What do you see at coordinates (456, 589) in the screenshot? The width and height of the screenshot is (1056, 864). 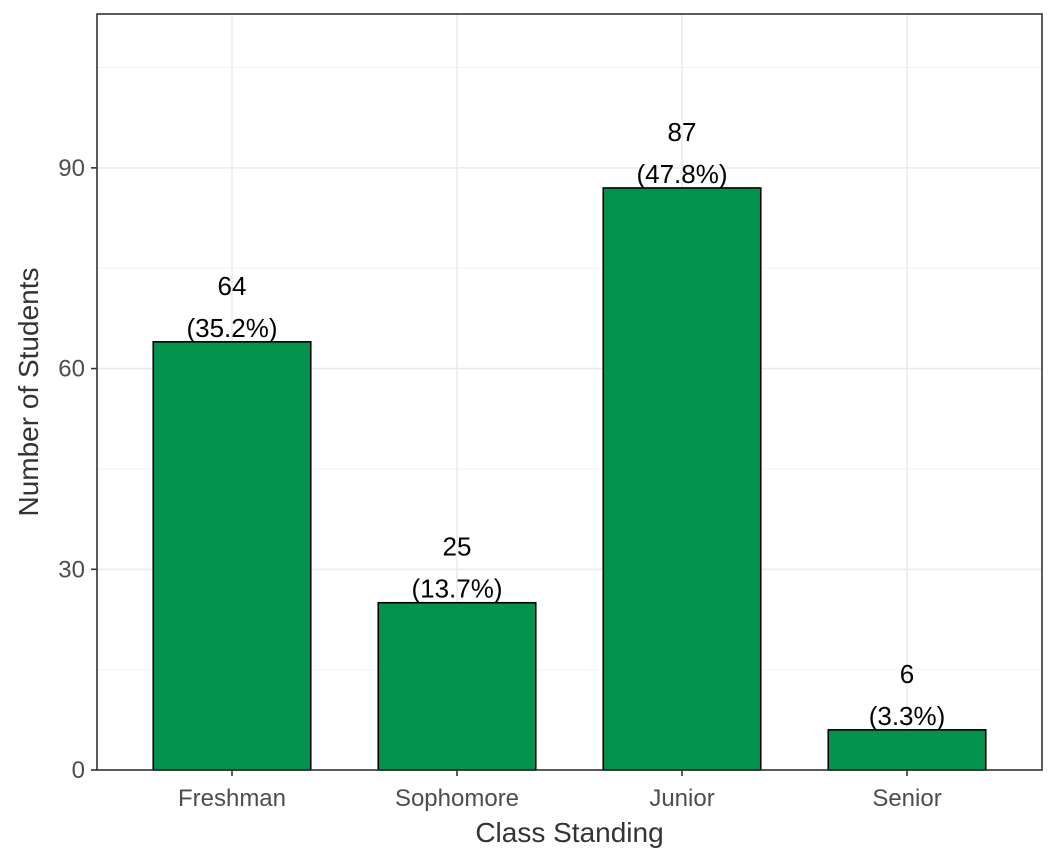 I see `data-label-percent: (13.7%)` at bounding box center [456, 589].